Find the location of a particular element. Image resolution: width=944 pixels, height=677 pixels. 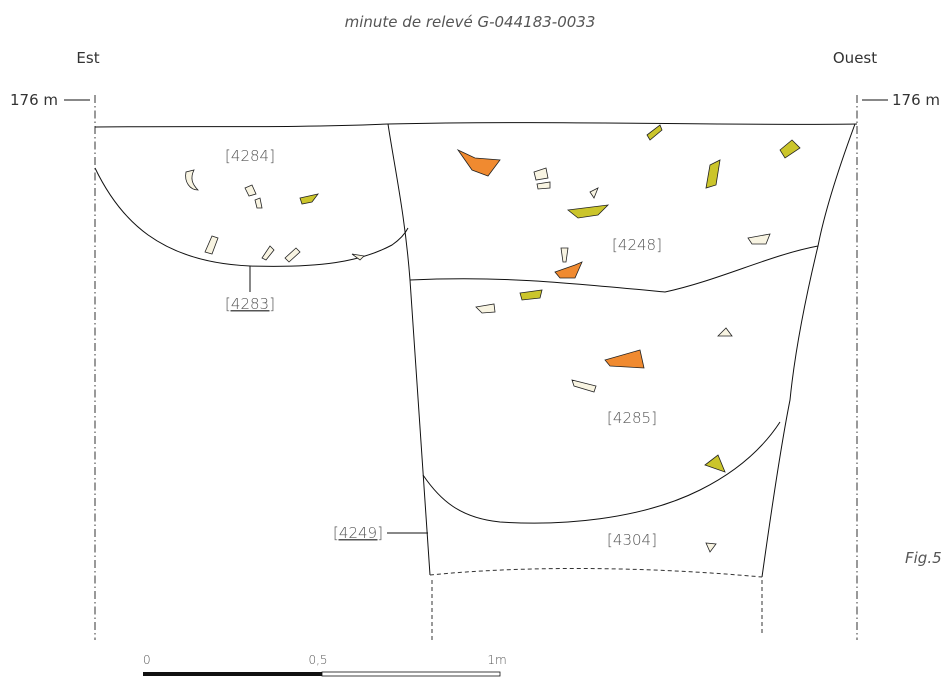

elevation-left: 176 m is located at coordinates (34, 100).